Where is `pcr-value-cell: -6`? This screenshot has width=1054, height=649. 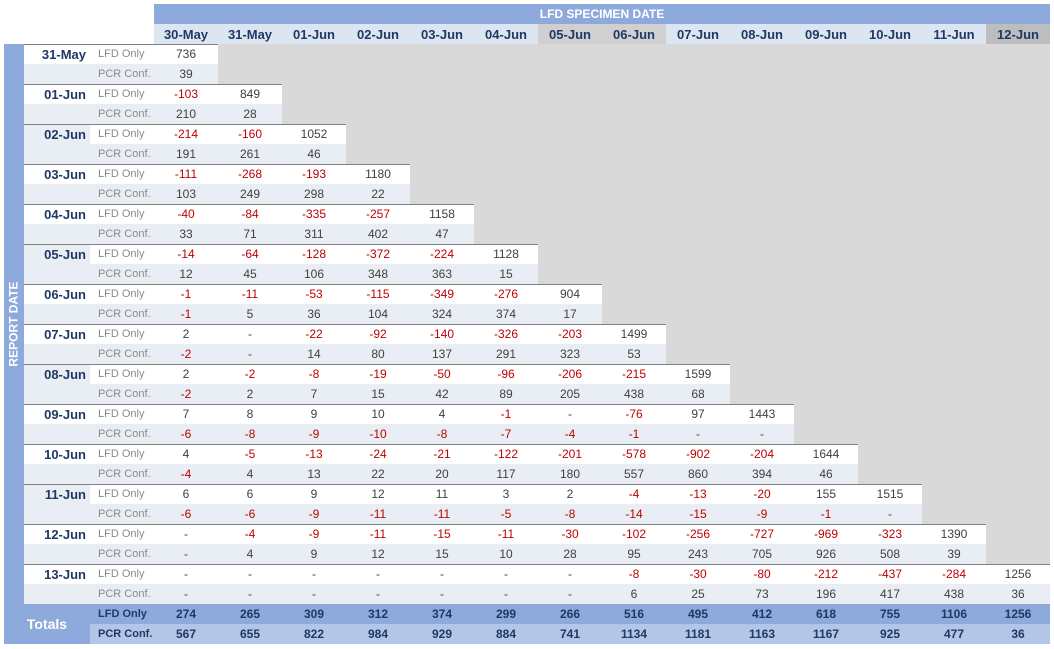 pcr-value-cell: -6 is located at coordinates (186, 434).